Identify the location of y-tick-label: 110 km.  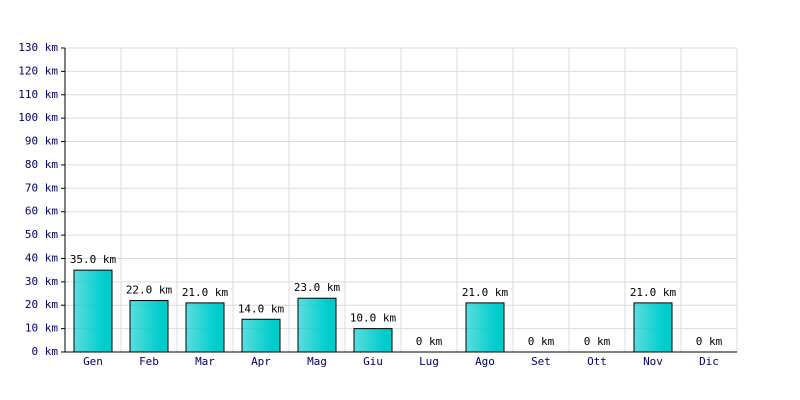
(38, 94).